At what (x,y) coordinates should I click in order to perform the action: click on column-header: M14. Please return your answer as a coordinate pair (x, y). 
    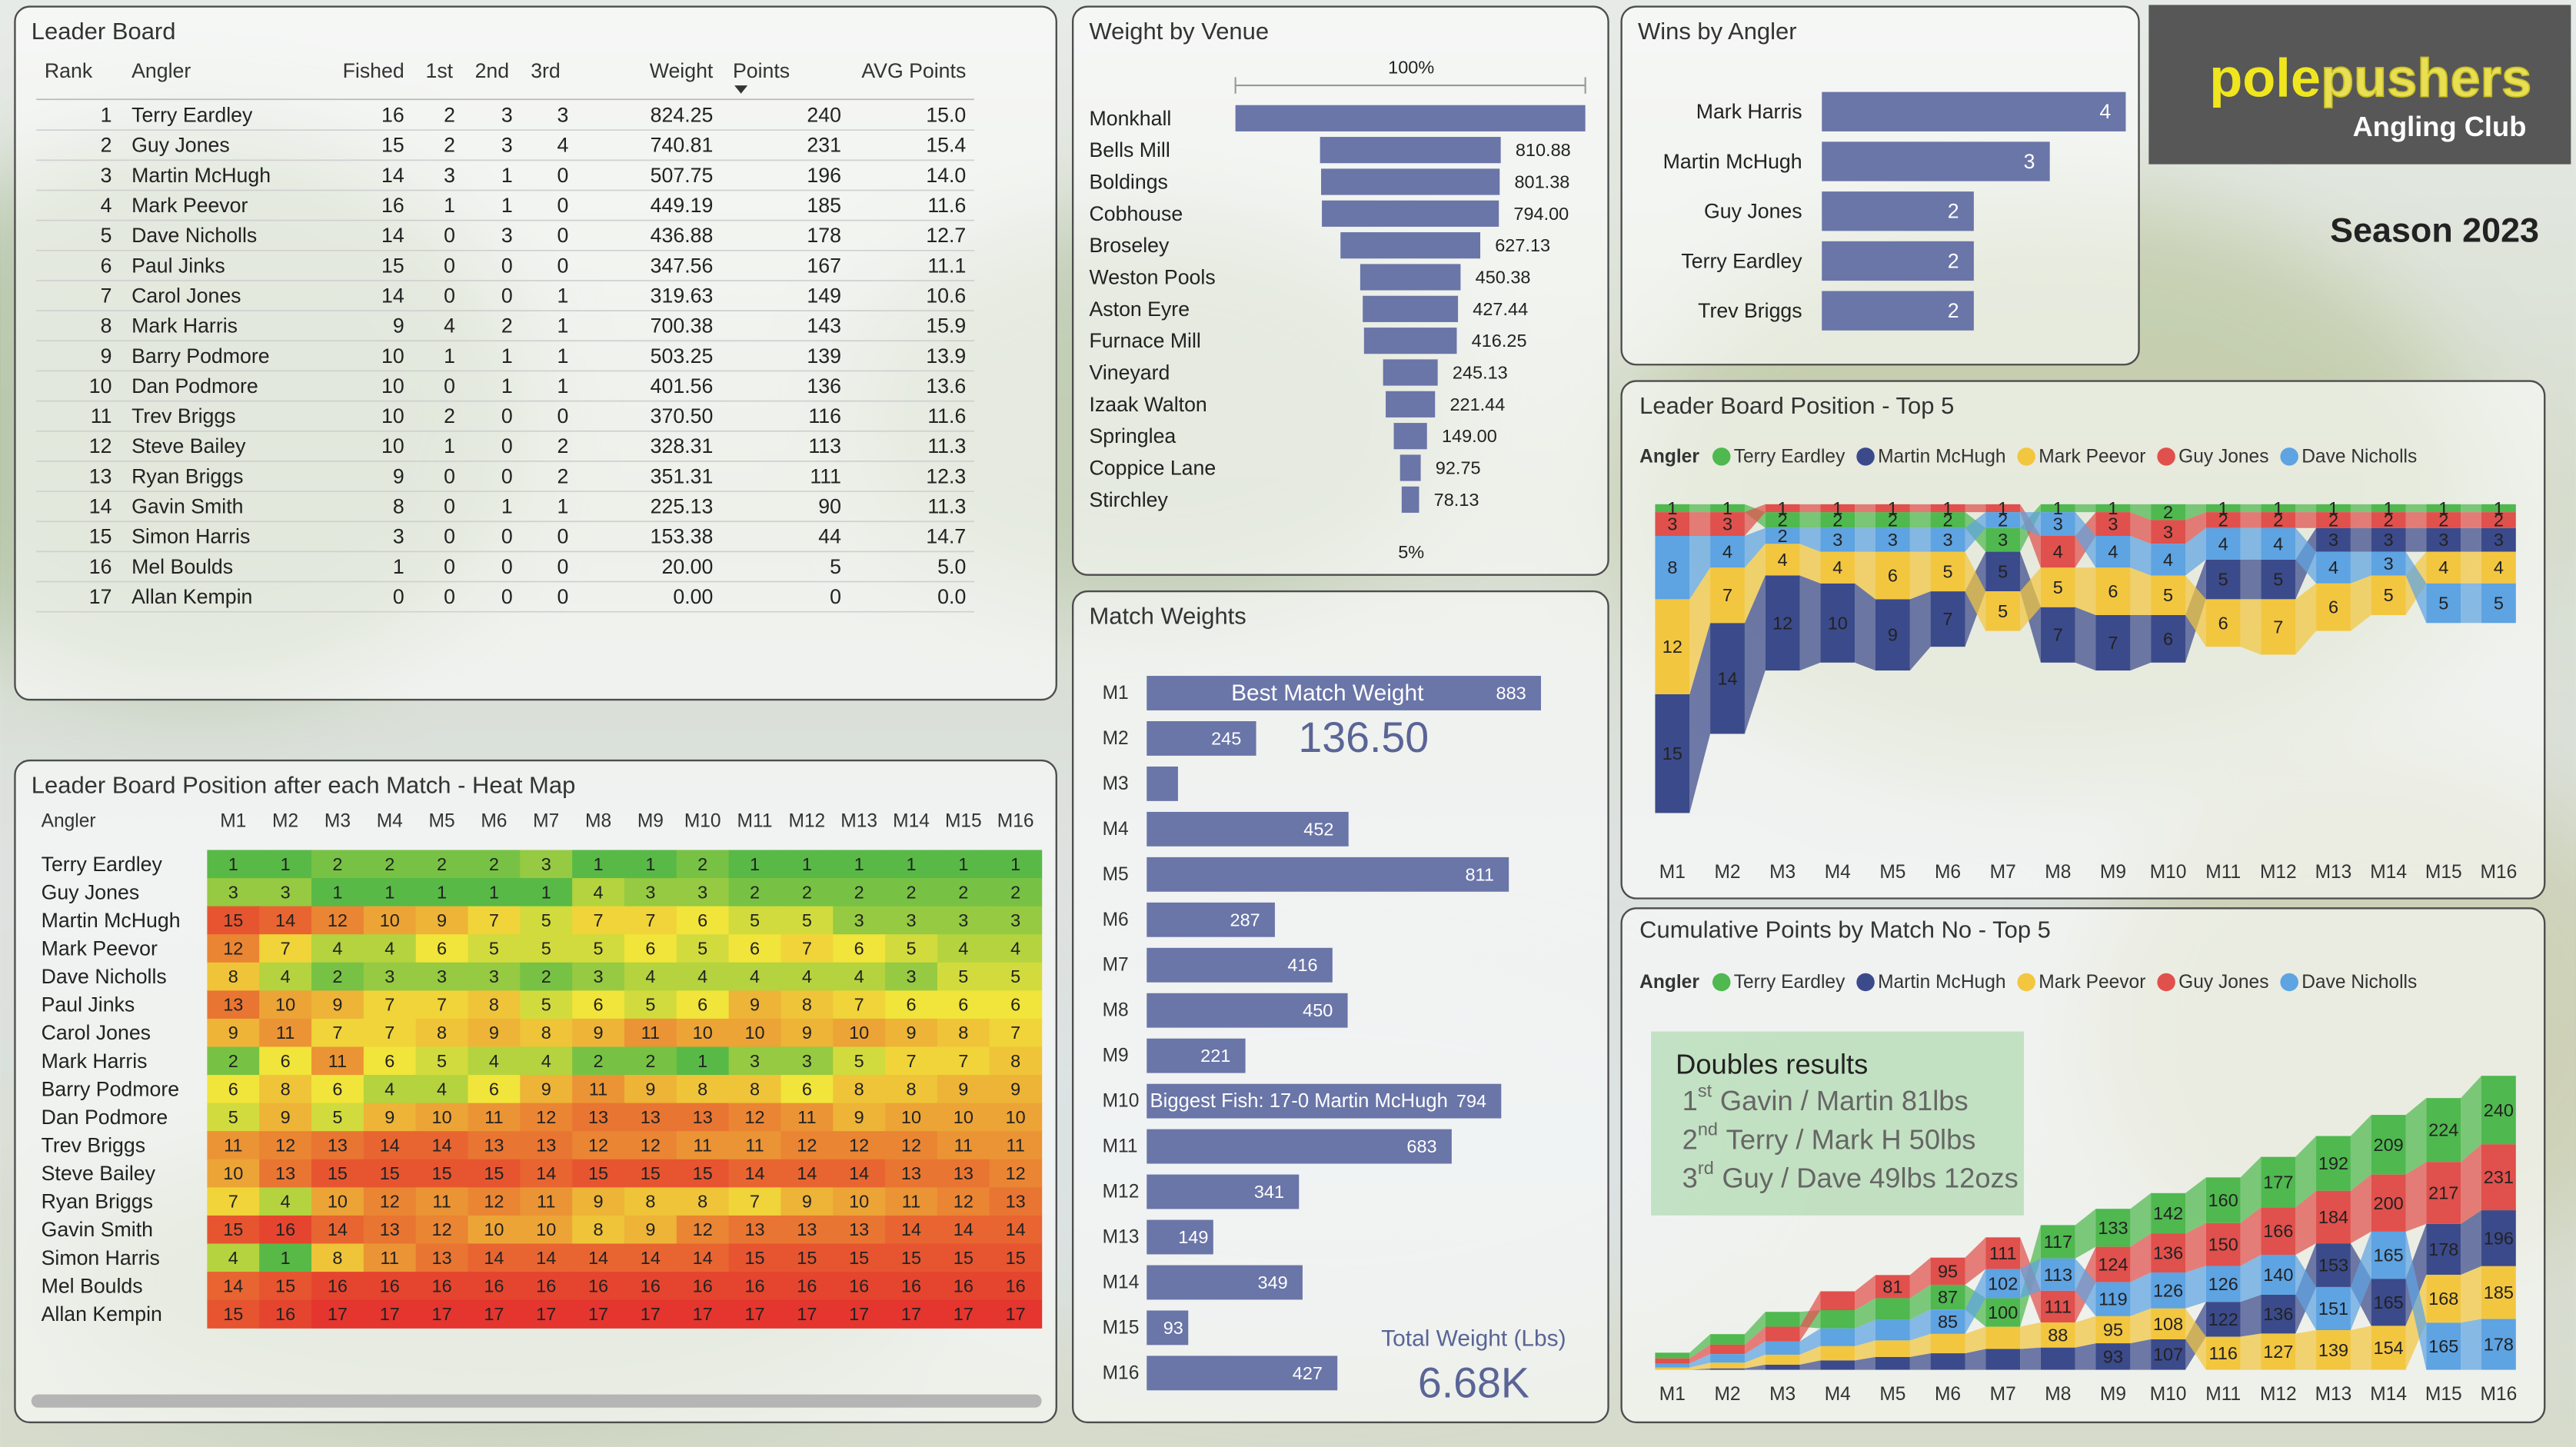
    Looking at the image, I should click on (911, 822).